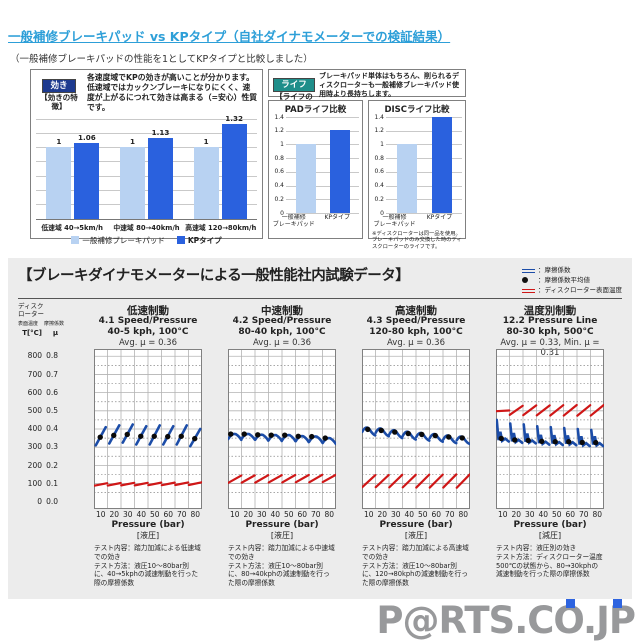 The image size is (640, 642). Describe the element at coordinates (379, 172) in the screenshot. I see `life-ytick: 0.6` at that location.